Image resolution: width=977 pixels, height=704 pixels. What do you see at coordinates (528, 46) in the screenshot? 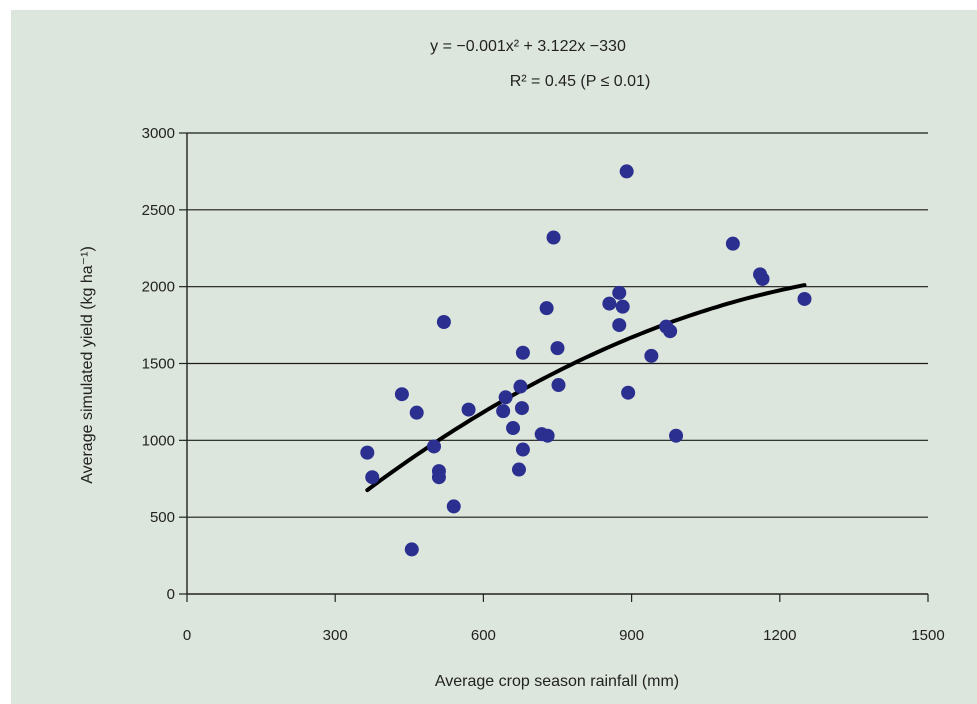
I see `equation-line-1: y = −0.001x² + 3.122x −330` at bounding box center [528, 46].